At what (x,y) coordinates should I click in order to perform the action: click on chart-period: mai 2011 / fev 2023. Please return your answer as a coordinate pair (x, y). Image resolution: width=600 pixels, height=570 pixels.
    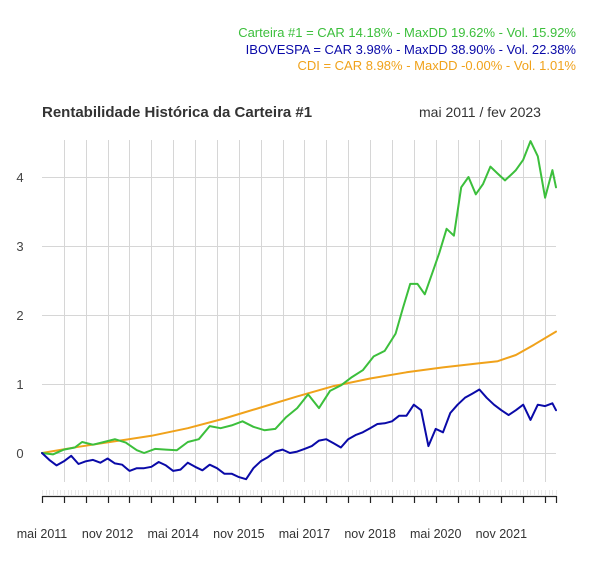
    Looking at the image, I should click on (480, 112).